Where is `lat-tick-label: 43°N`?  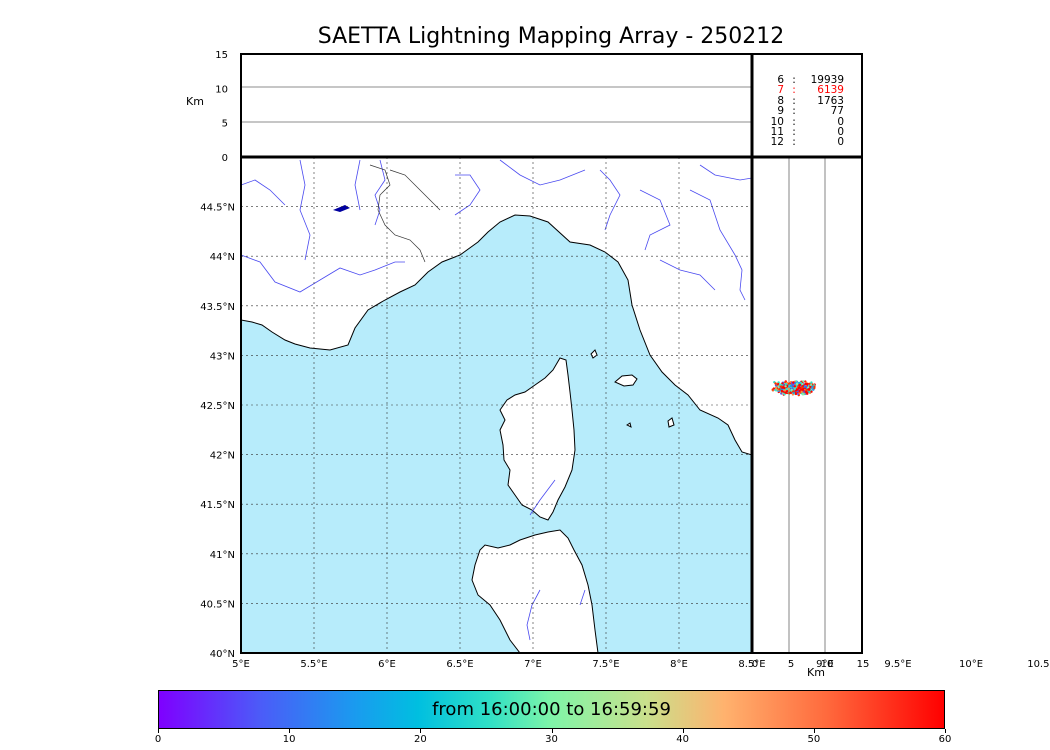
lat-tick-label: 43°N is located at coordinates (222, 356).